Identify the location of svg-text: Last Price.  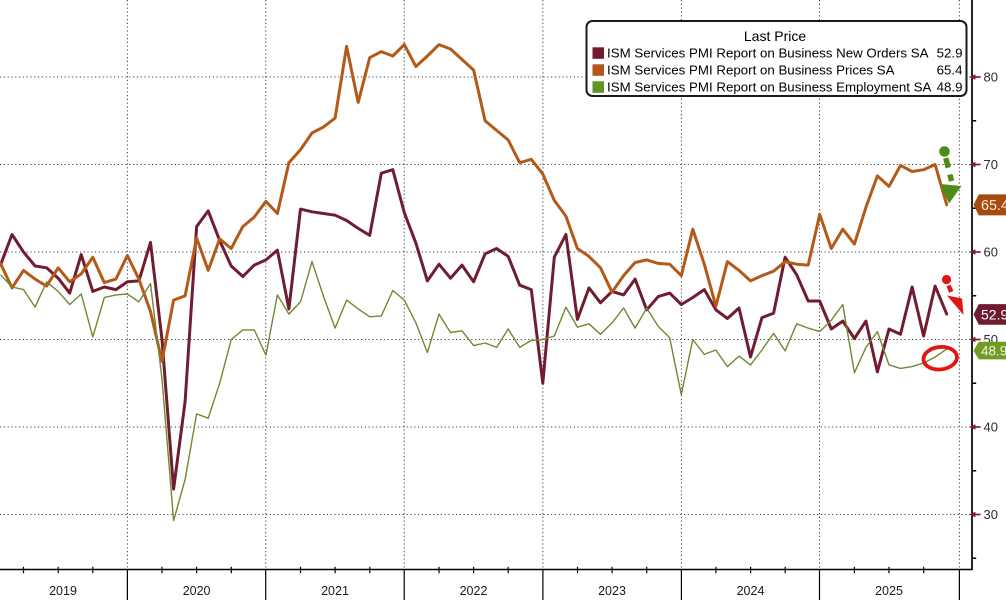
(775, 36).